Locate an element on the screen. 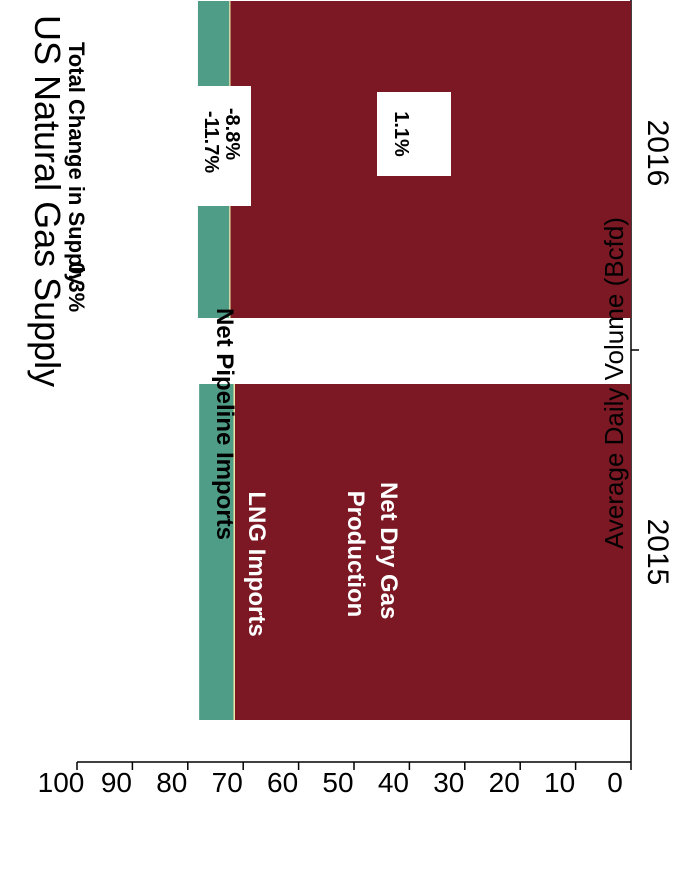  bar-2015-net-pipeline-imports is located at coordinates (216, 552).